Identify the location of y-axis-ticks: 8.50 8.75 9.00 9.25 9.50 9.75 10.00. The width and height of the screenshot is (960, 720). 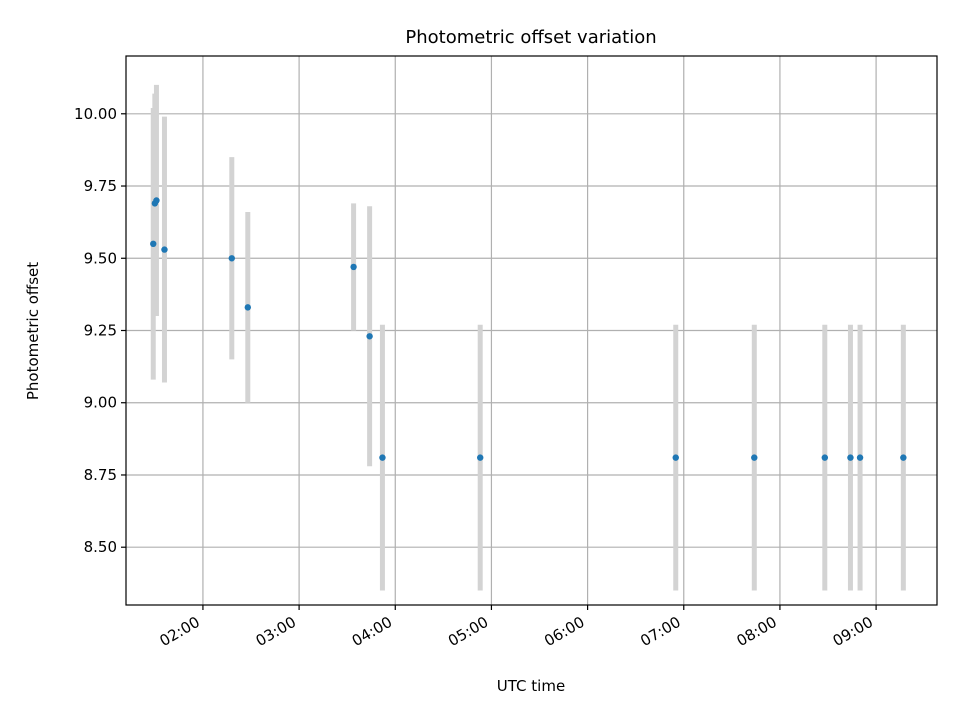
(100, 330).